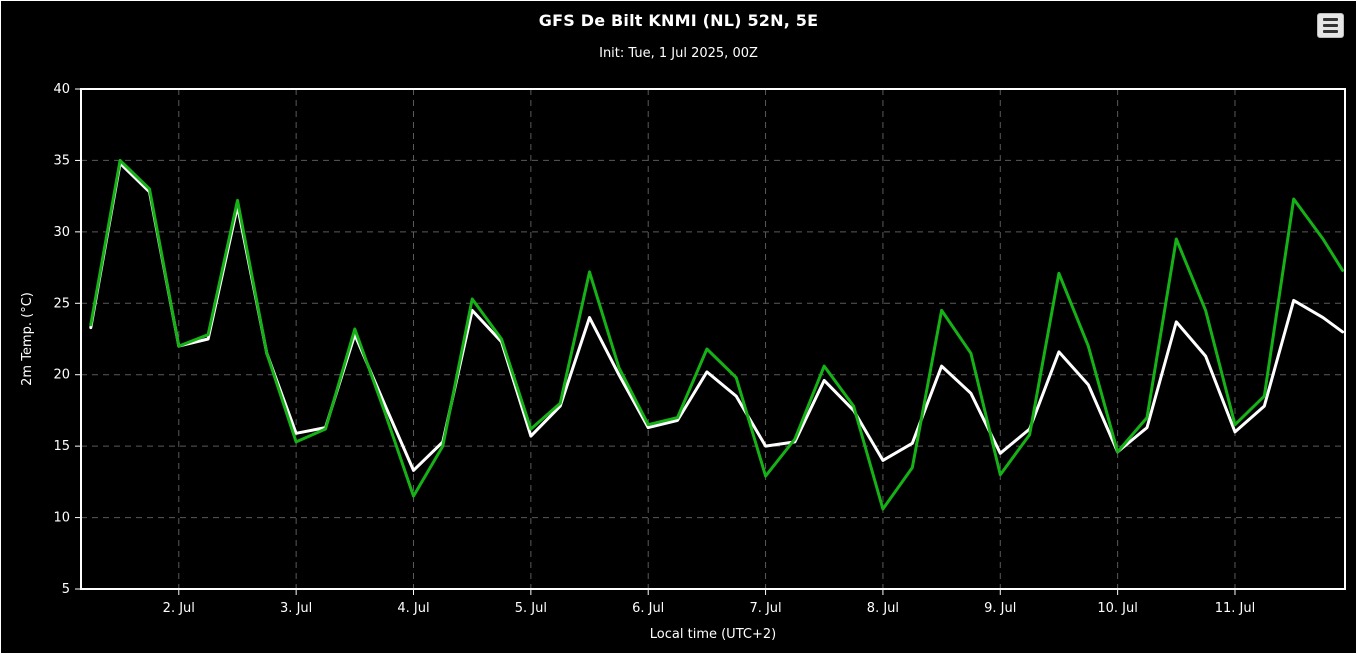 Image resolution: width=1357 pixels, height=654 pixels. Describe the element at coordinates (61, 303) in the screenshot. I see `svg-text: 25` at that location.